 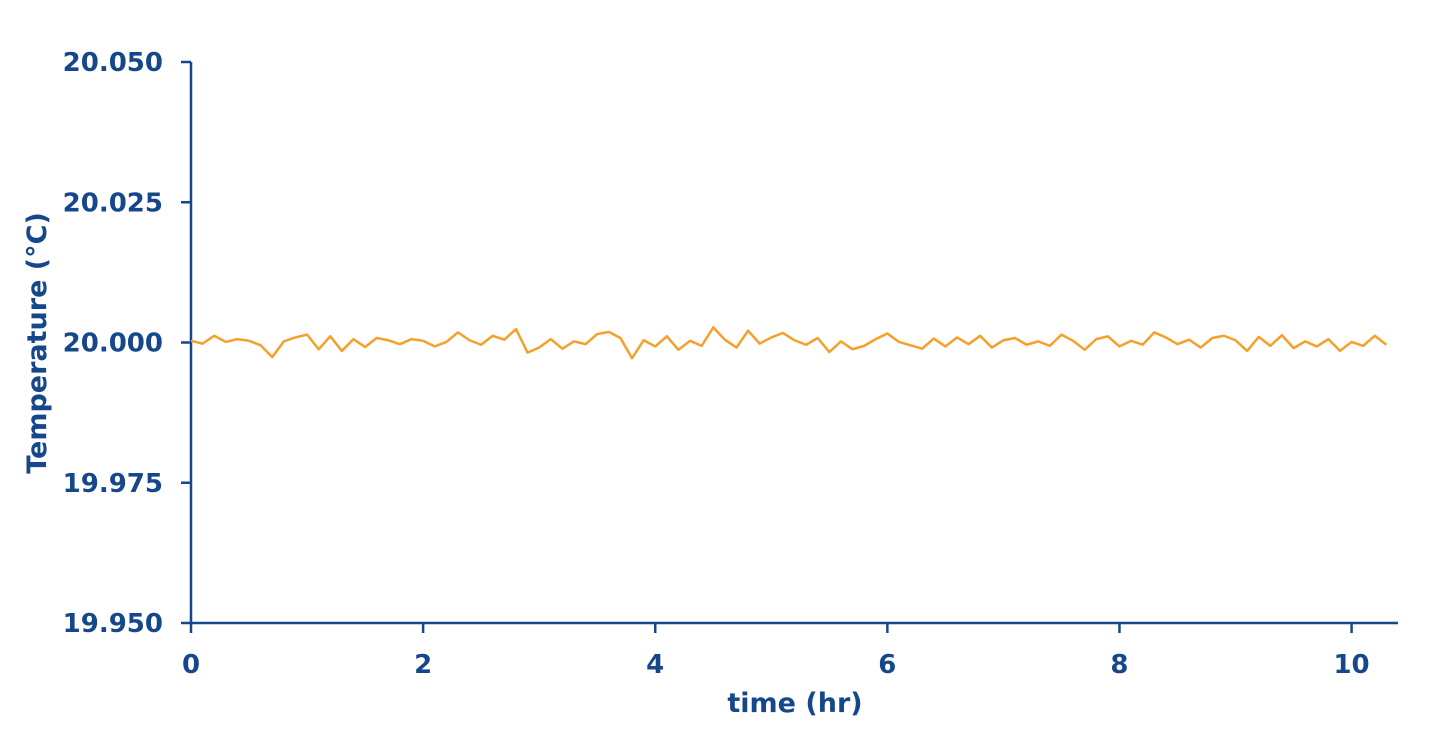 What do you see at coordinates (113, 624) in the screenshot?
I see `y-tick-label: 19.950` at bounding box center [113, 624].